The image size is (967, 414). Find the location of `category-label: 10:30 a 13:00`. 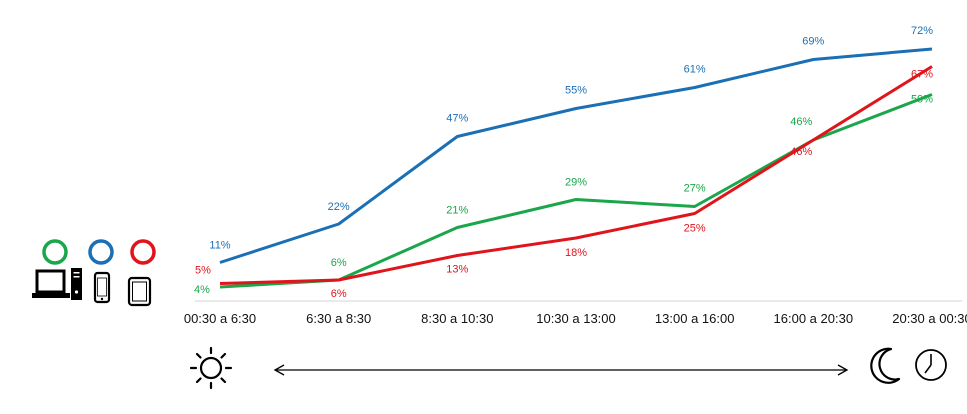

category-label: 10:30 a 13:00 is located at coordinates (576, 318).